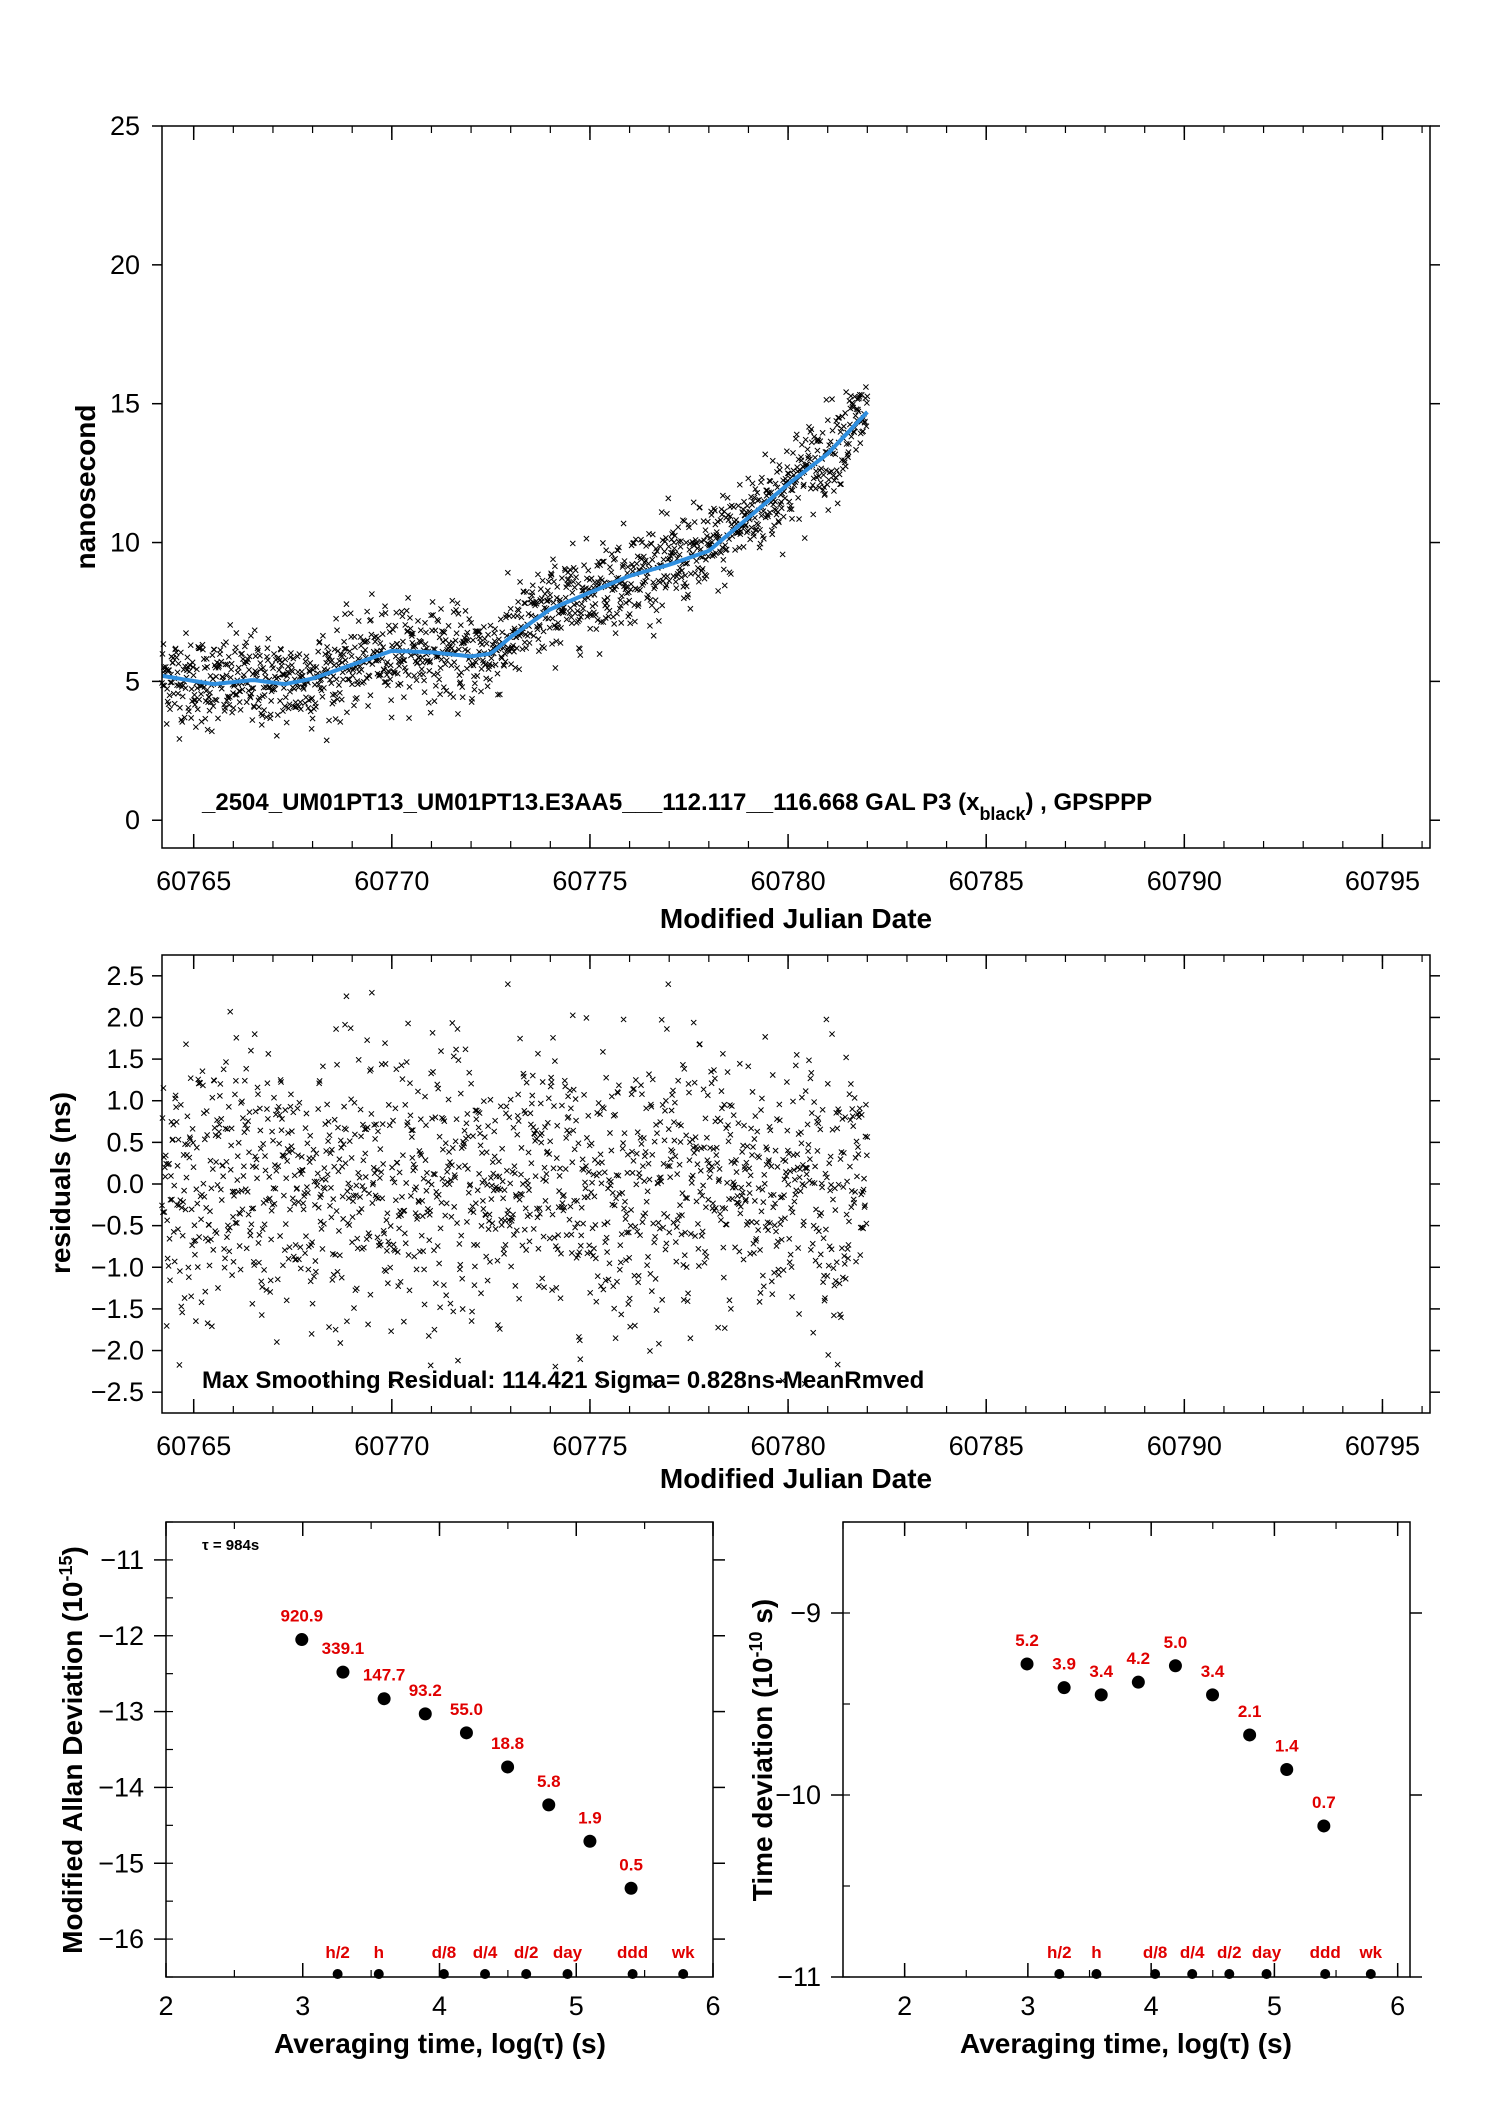 The height and width of the screenshot is (2105, 1488). Describe the element at coordinates (683, 1974) in the screenshot. I see `timescale-marker` at that location.